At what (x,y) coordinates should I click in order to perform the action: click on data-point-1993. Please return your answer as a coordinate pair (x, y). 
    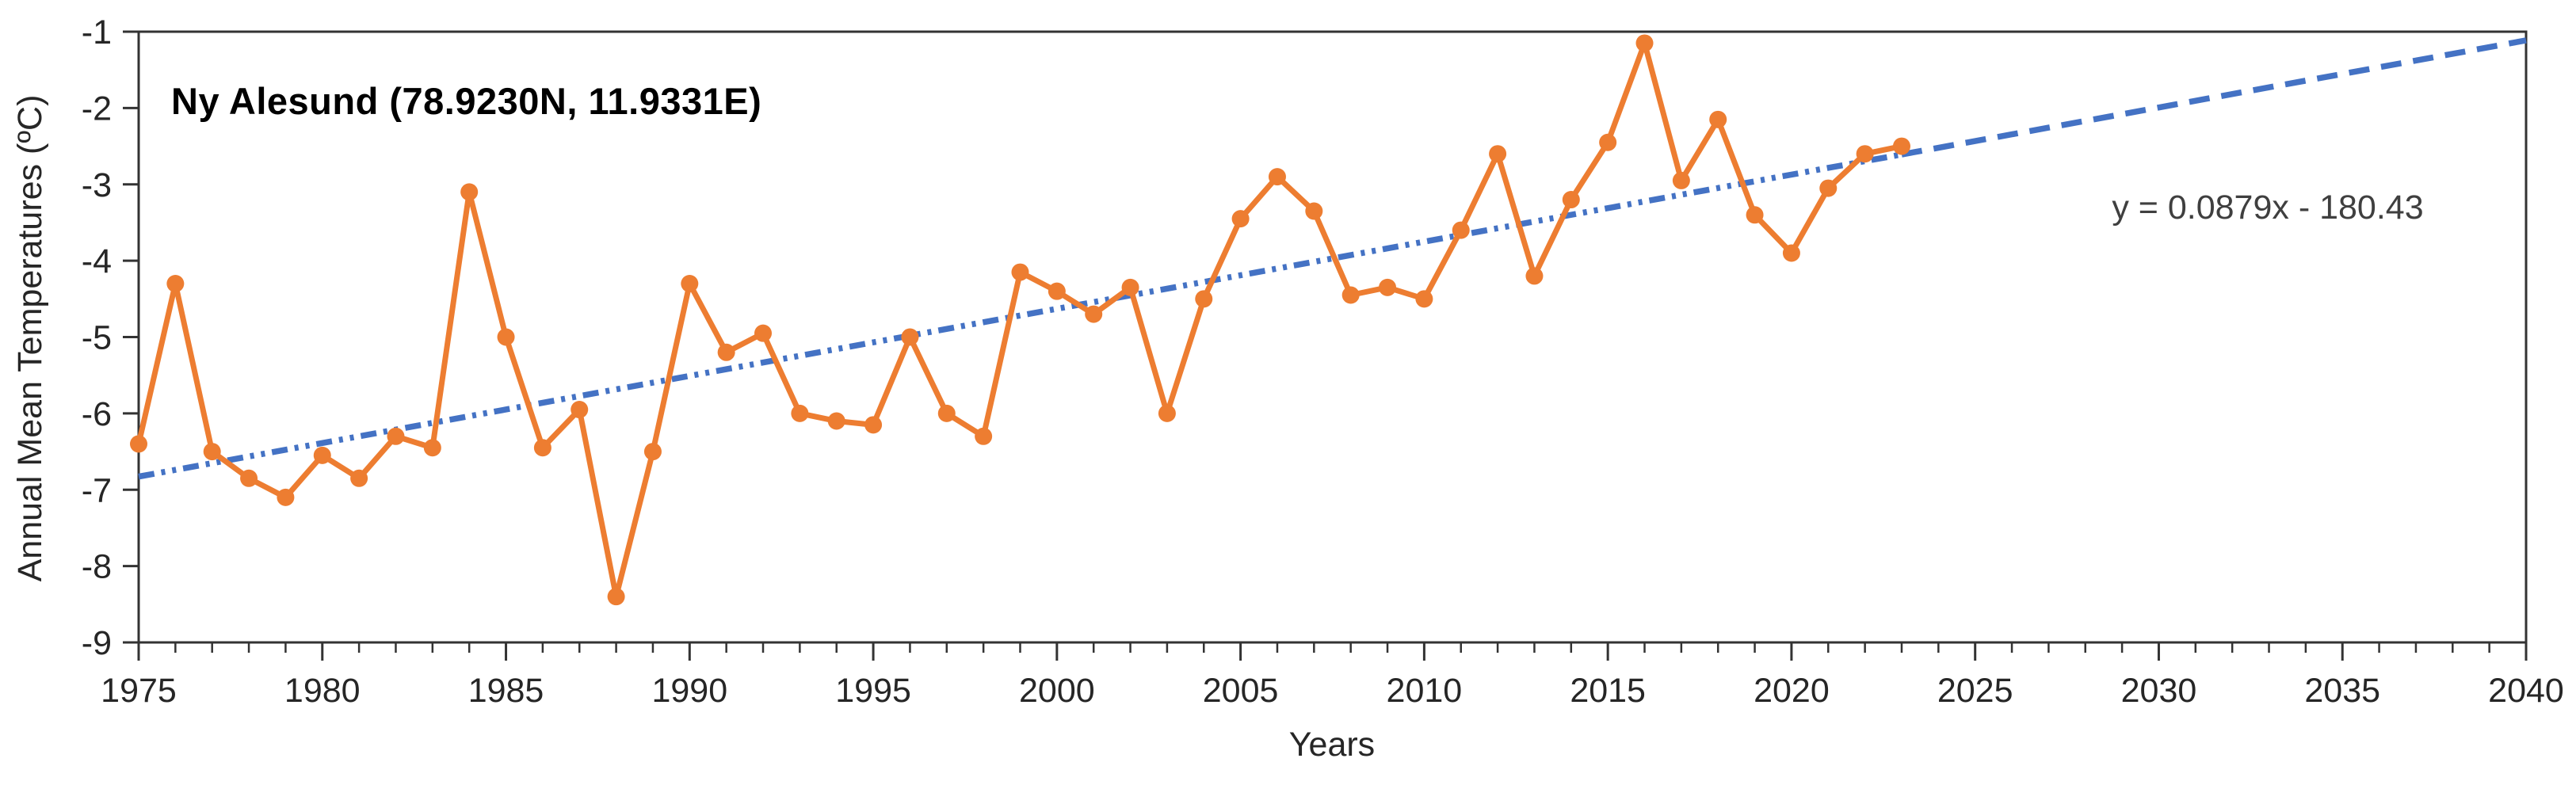
    Looking at the image, I should click on (800, 413).